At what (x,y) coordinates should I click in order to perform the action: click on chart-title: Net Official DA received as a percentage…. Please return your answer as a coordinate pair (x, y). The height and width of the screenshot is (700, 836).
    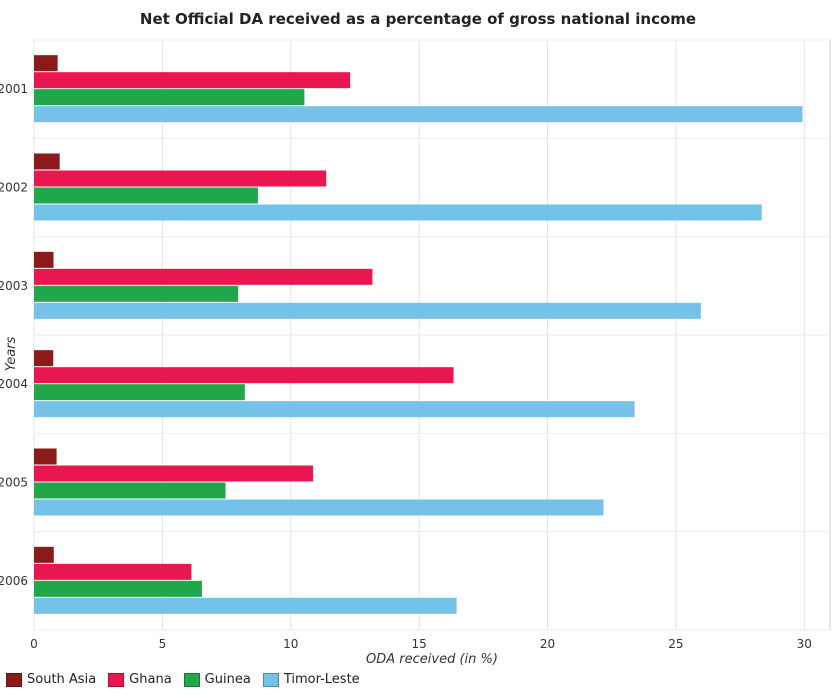
    Looking at the image, I should click on (418, 19).